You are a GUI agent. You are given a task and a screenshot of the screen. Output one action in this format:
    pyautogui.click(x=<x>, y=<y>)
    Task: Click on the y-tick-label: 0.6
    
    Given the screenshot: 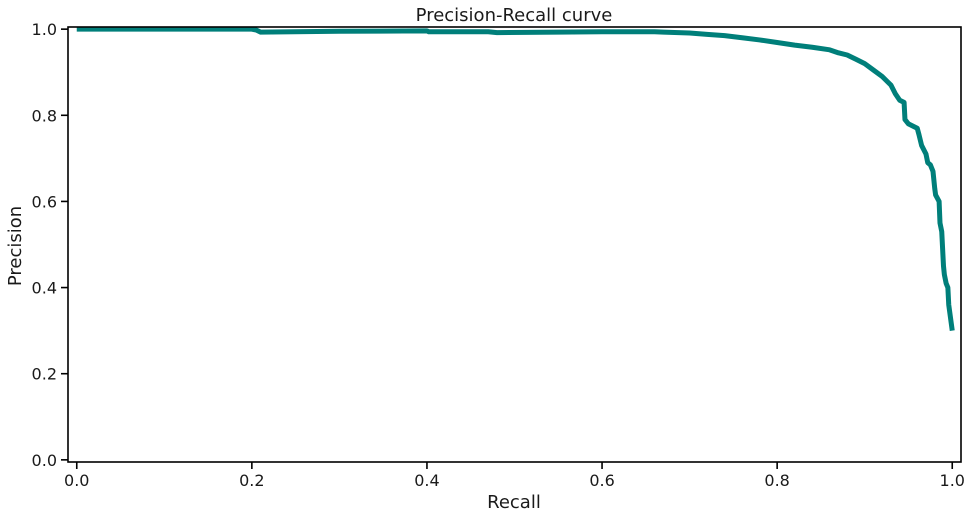 What is the action you would take?
    pyautogui.click(x=44, y=201)
    